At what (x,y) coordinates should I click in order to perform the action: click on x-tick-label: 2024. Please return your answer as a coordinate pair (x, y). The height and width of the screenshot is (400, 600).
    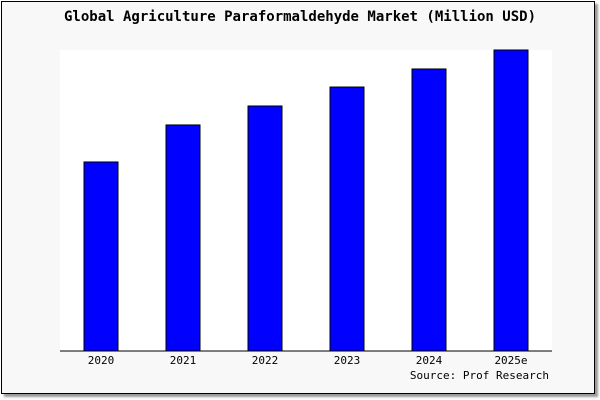
    Looking at the image, I should click on (429, 360).